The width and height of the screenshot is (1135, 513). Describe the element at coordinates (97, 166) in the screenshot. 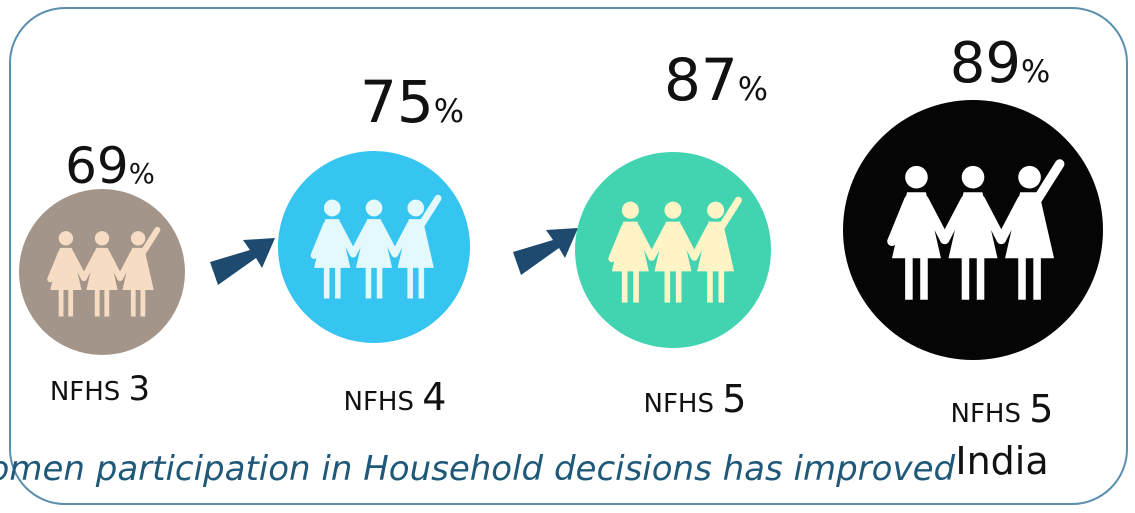

I see `percent-value: 69` at that location.